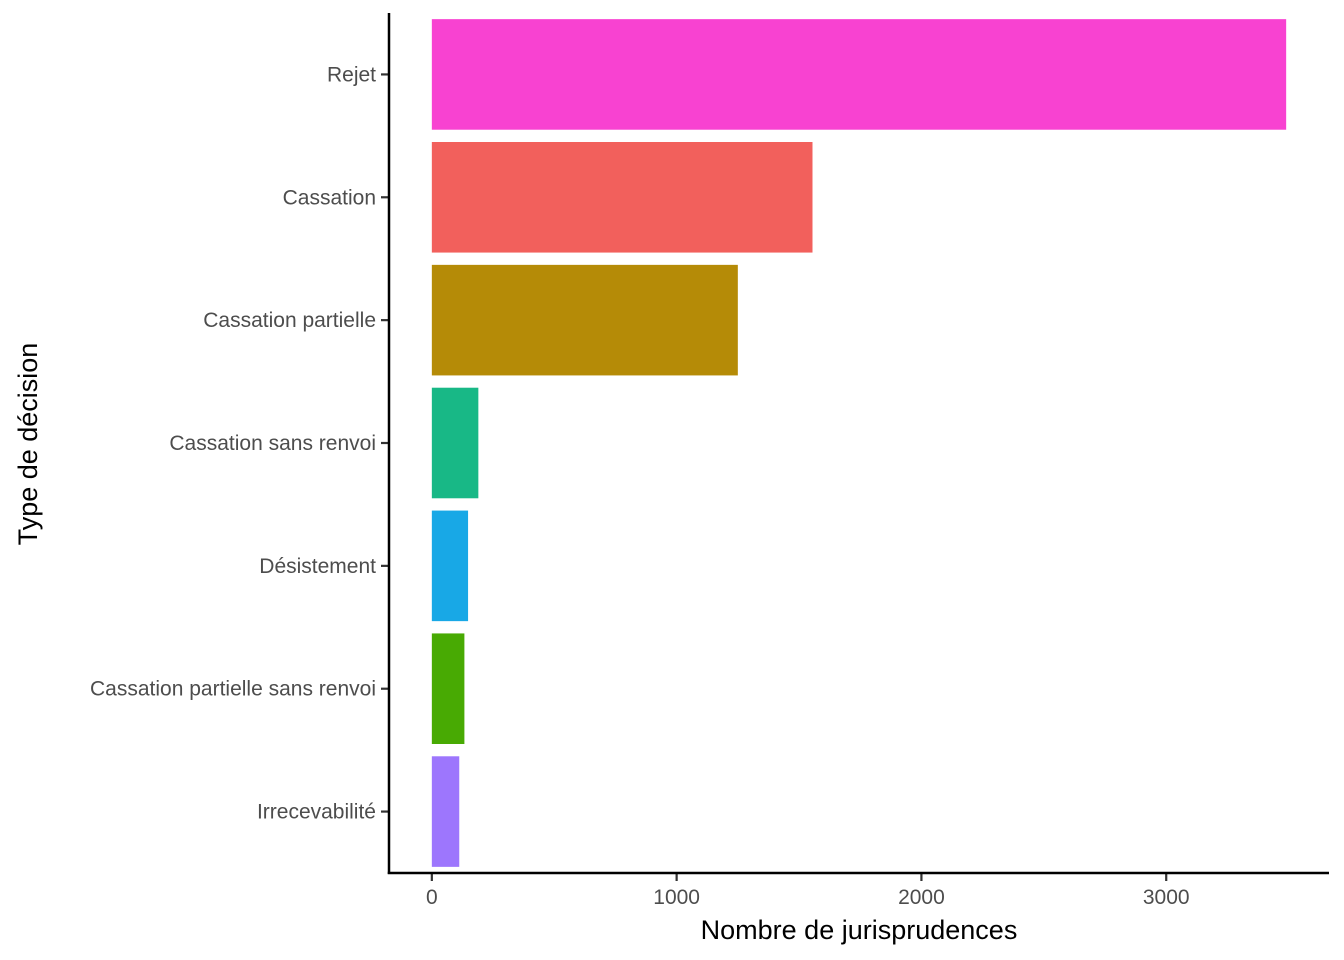 This screenshot has height=960, width=1344. What do you see at coordinates (316, 812) in the screenshot?
I see `y-tick-label: Irrecevabilité` at bounding box center [316, 812].